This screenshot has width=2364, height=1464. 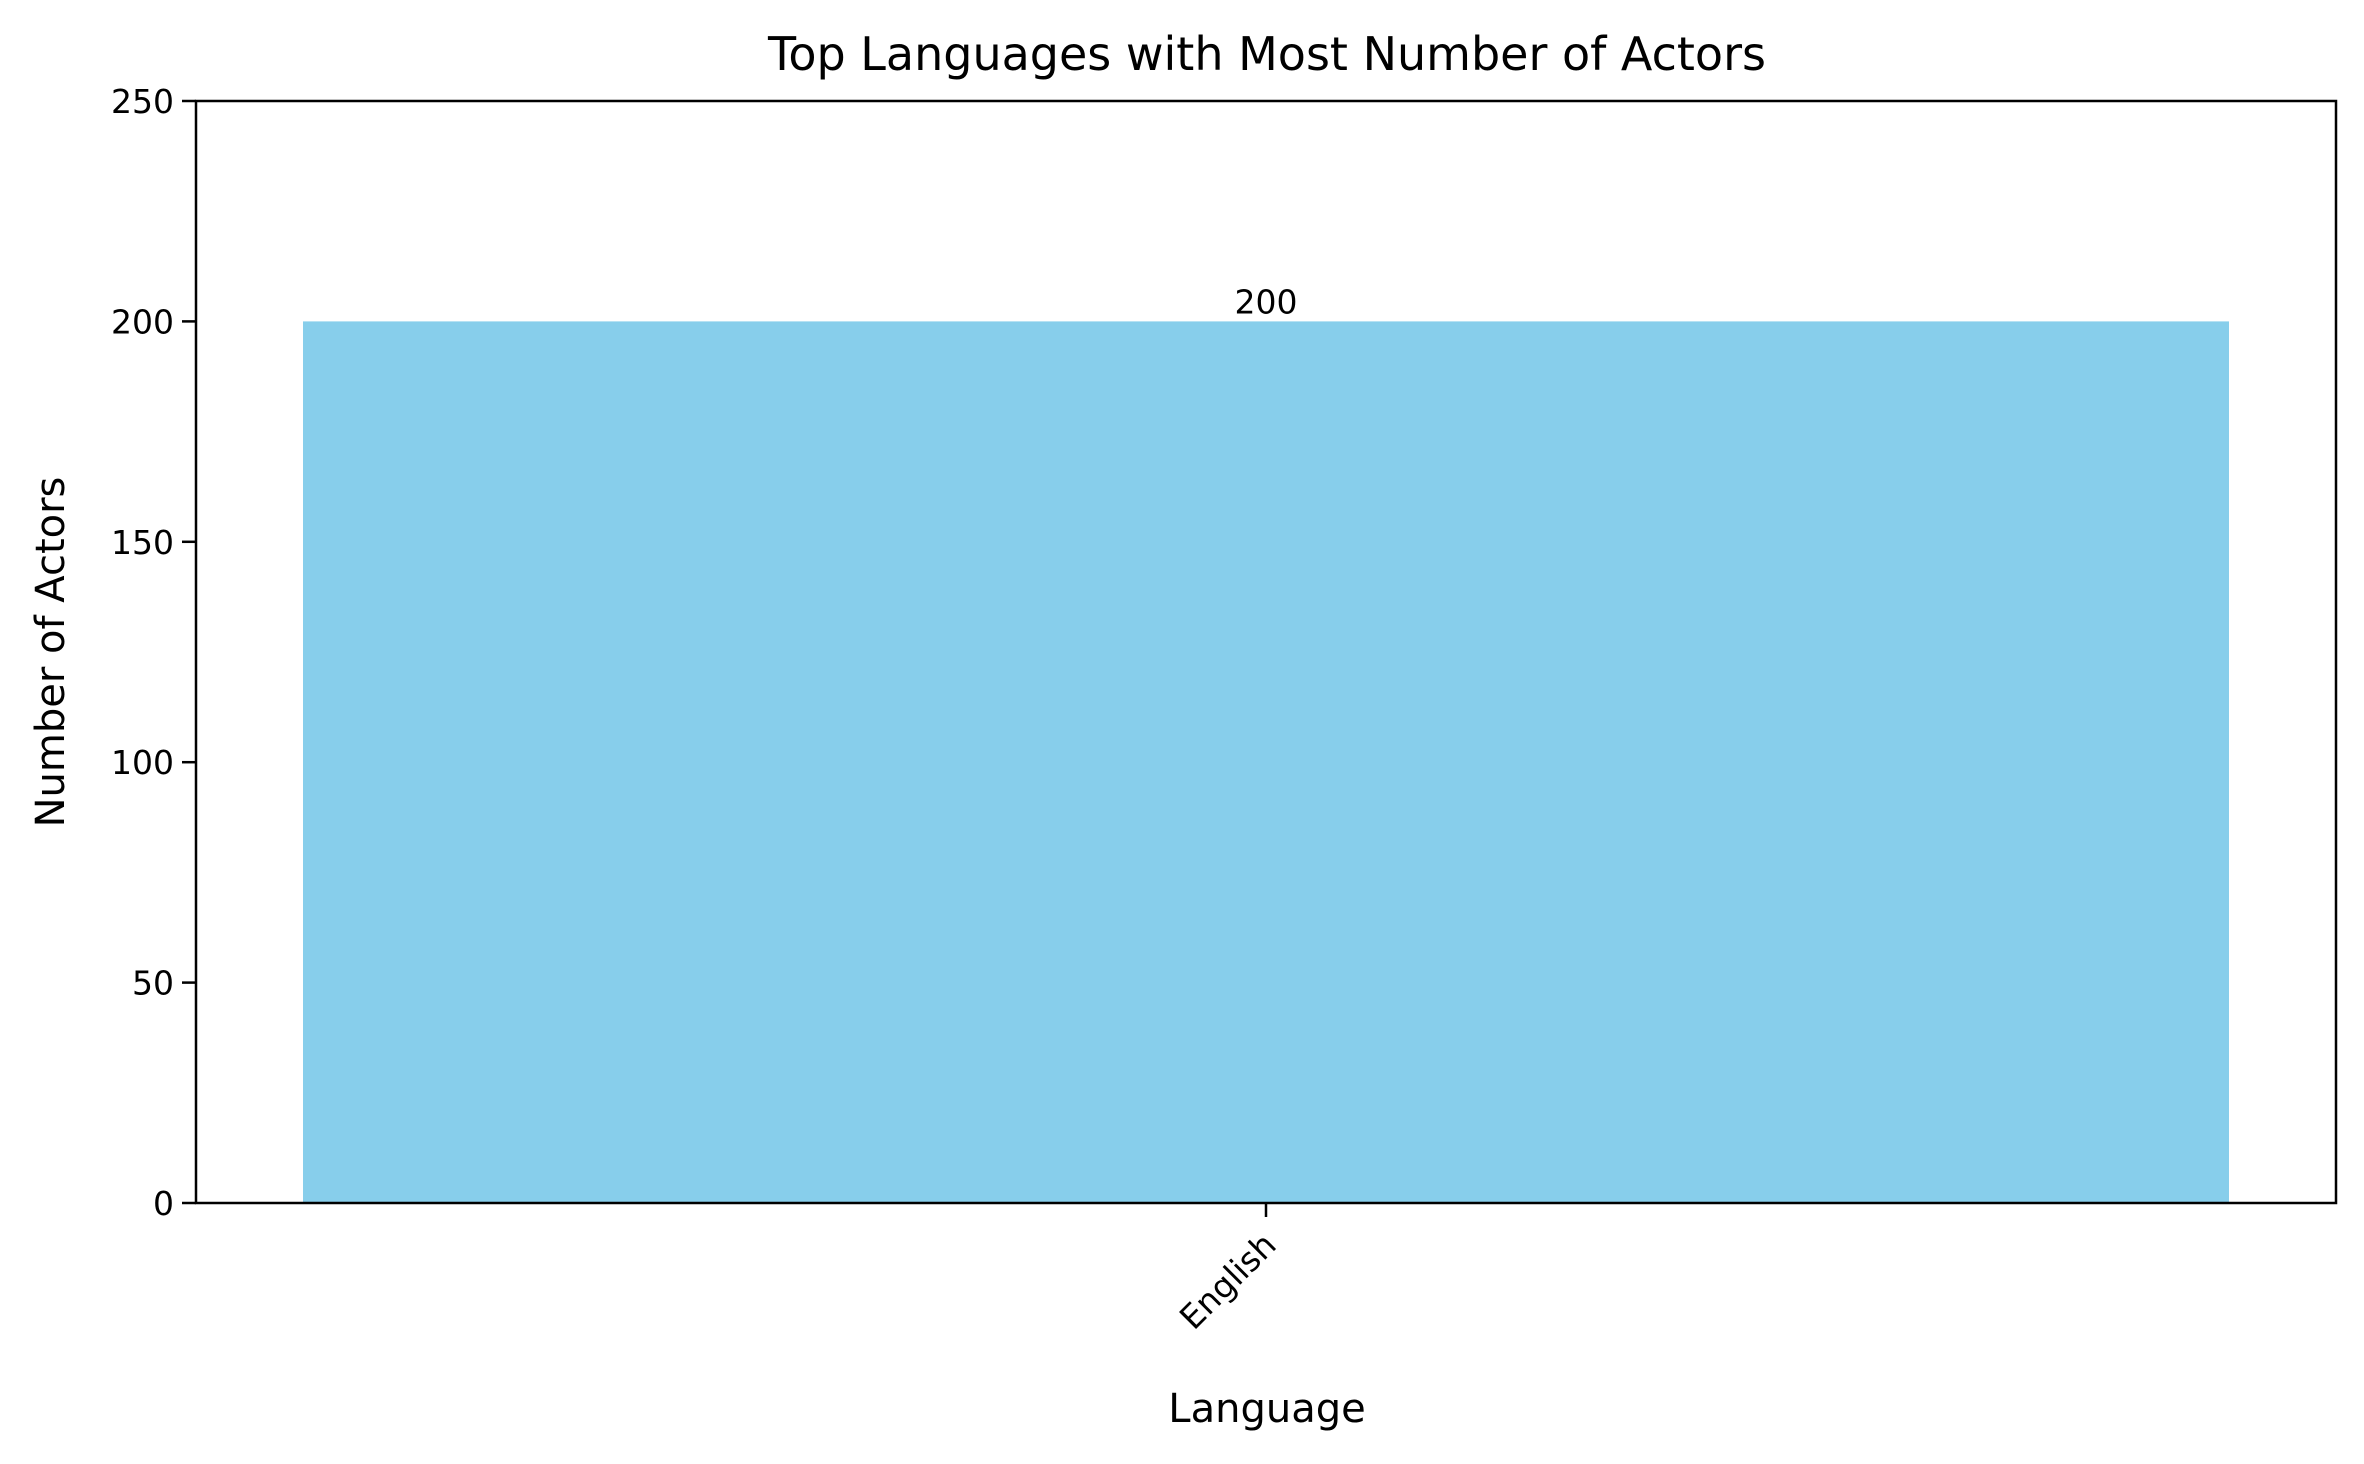 I want to click on y-tick-label: 0, so click(x=163, y=1203).